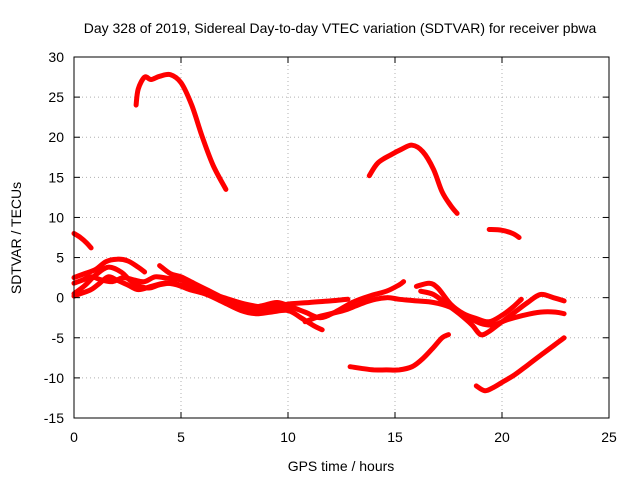 The image size is (640, 480). Describe the element at coordinates (56, 97) in the screenshot. I see `y-tick-label: 25` at that location.